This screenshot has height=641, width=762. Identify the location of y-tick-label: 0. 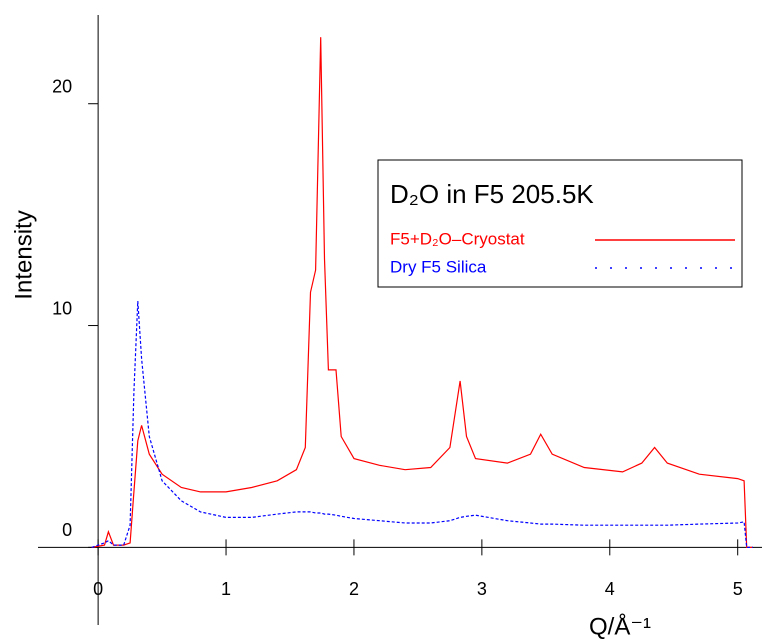
(67, 530).